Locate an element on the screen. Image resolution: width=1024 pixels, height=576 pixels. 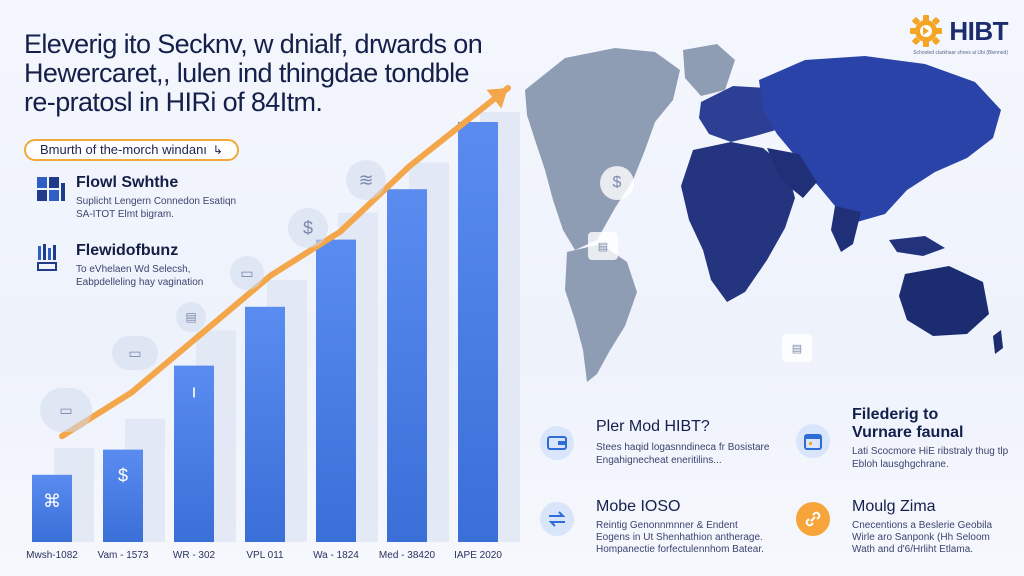
bill-icon: ▭ is located at coordinates (135, 353).